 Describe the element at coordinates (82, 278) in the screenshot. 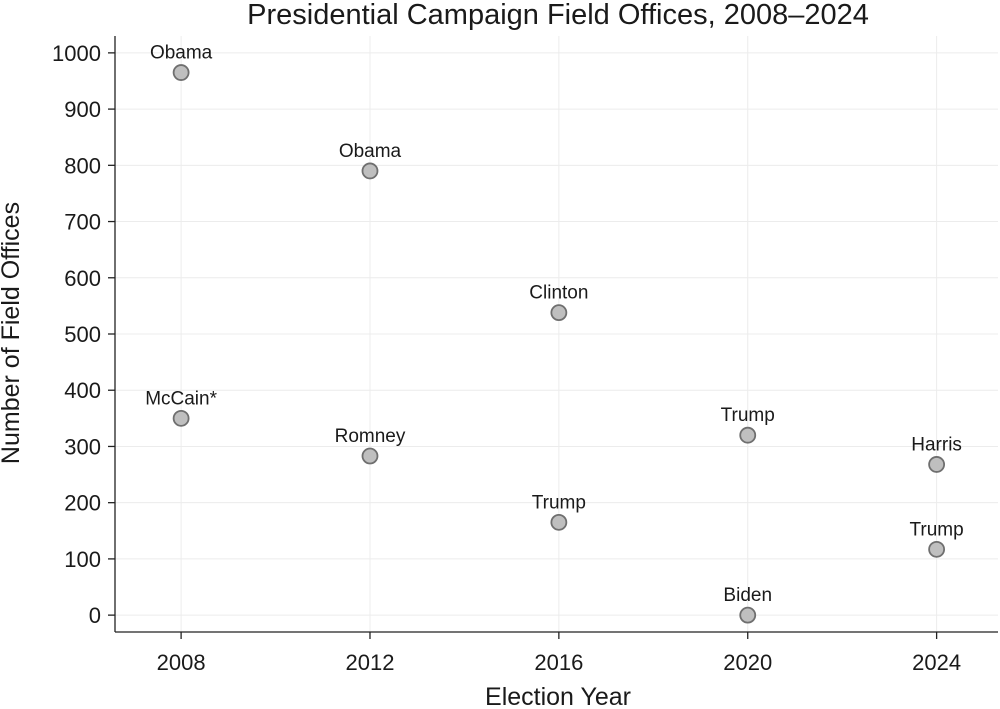

I see `y-tick-label: 600` at that location.